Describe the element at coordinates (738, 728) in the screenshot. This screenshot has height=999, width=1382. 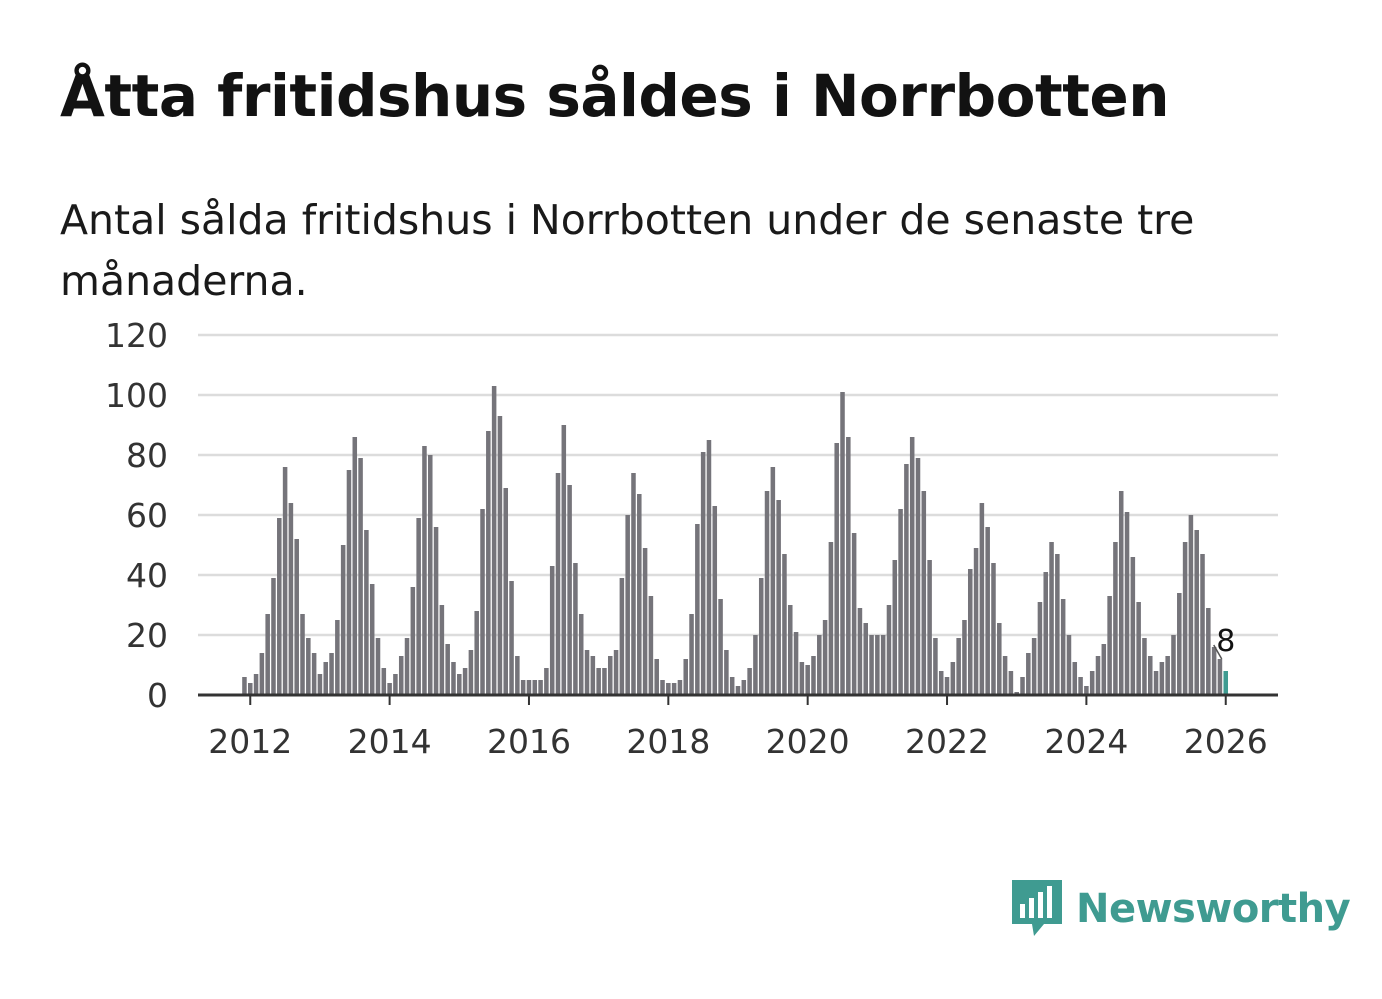
I see `x-axis-ticks: 2012 2014 2016 2018 2020 2022 2024 2026` at that location.